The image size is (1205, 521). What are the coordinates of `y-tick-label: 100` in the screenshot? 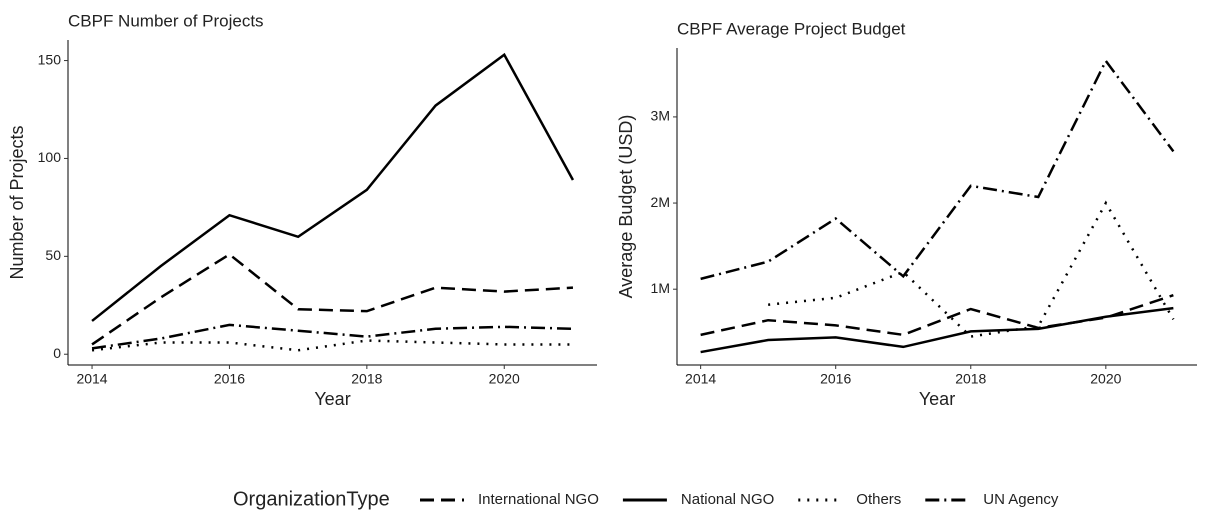 It's located at (50, 157).